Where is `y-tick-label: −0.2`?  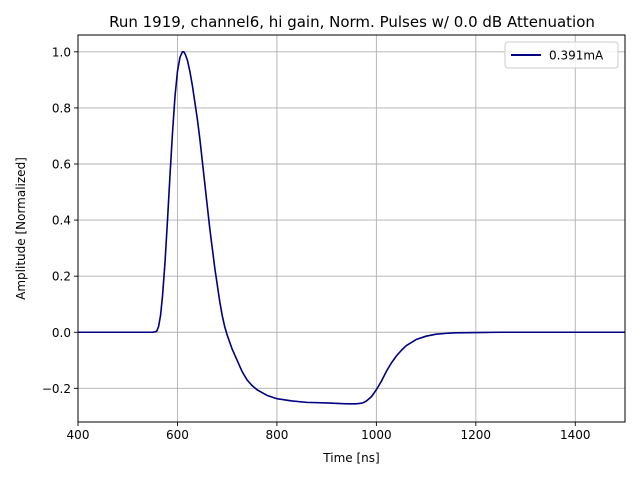
y-tick-label: −0.2 is located at coordinates (56, 389).